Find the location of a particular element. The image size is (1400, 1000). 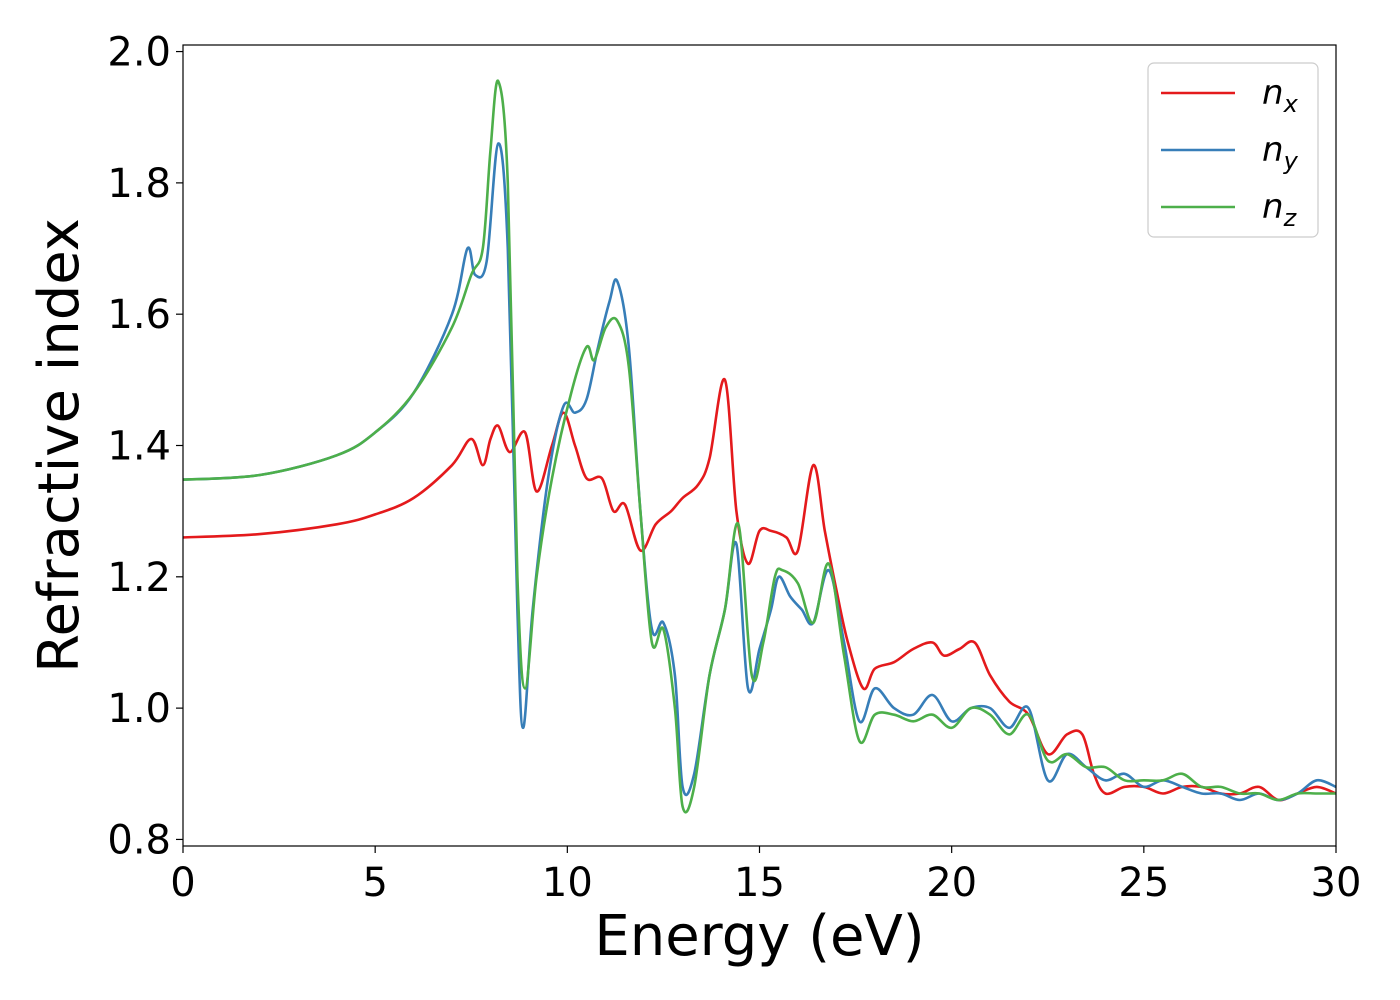

legend-label-n-z: nz is located at coordinates (1280, 209).